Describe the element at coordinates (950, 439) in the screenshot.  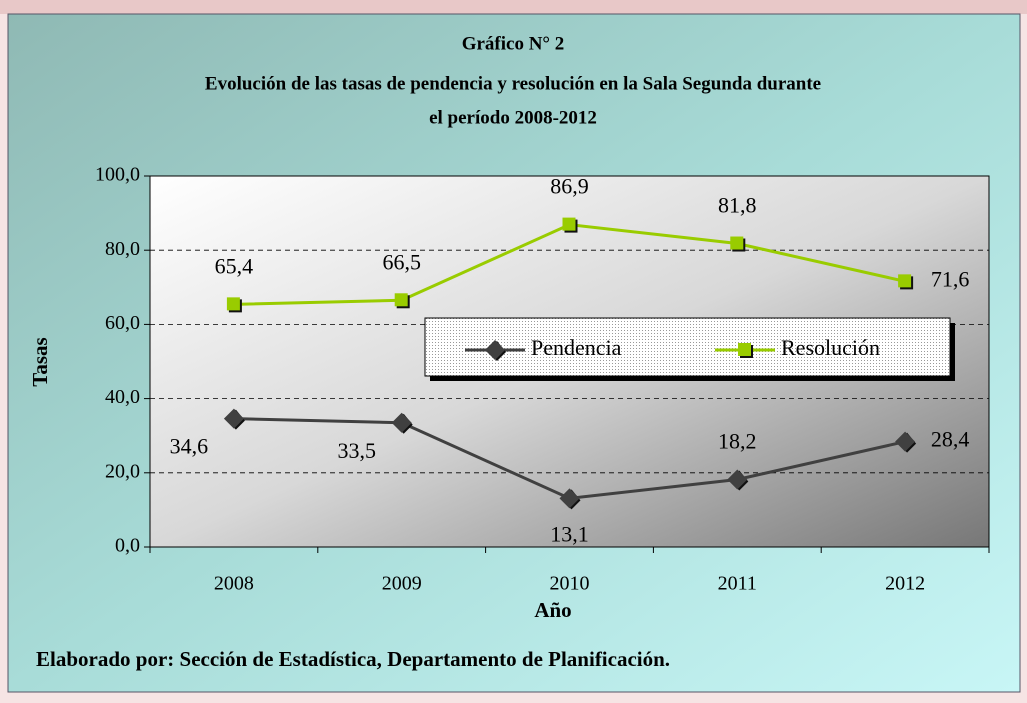
I see `data-label: 28,4` at that location.